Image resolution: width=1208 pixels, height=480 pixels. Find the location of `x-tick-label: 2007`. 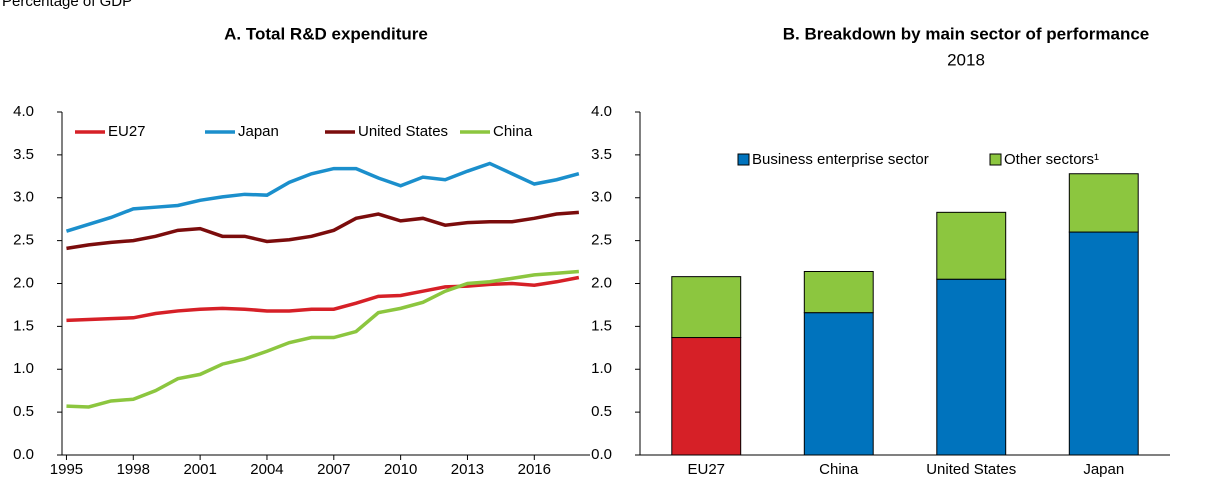

x-tick-label: 2007 is located at coordinates (333, 469).